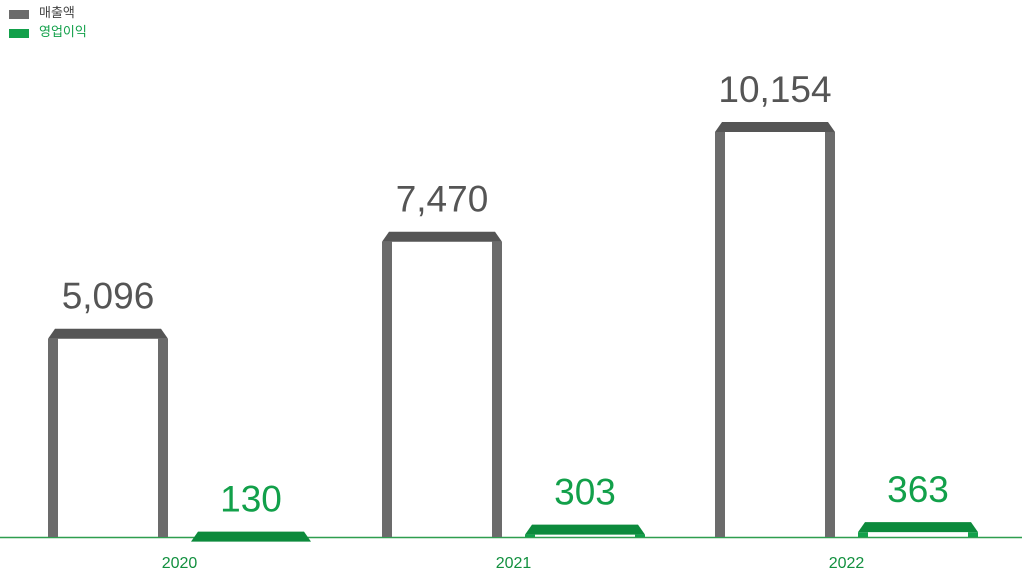 The image size is (1022, 571). What do you see at coordinates (108, 432) in the screenshot?
I see `bar-2020-sales` at bounding box center [108, 432].